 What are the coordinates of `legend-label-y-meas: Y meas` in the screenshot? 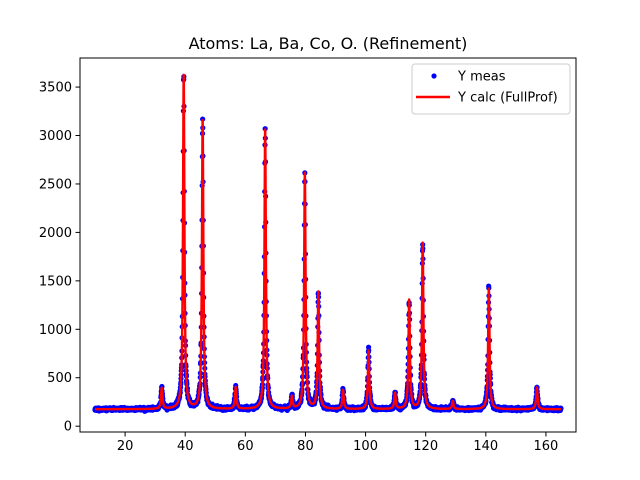 It's located at (481, 77).